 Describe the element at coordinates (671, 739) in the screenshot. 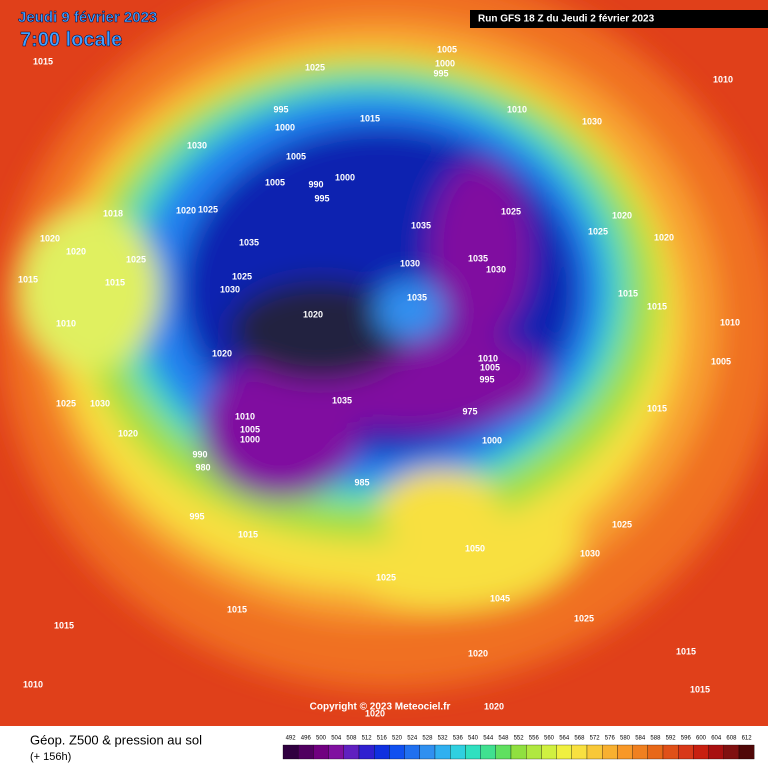

I see `colorbar-label: 592` at that location.